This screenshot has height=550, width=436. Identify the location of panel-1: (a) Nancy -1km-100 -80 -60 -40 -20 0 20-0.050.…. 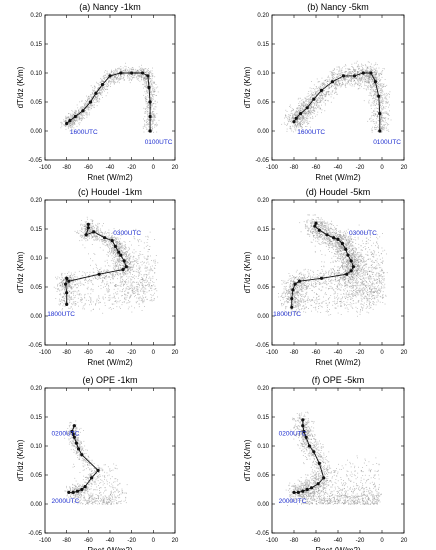
(97, 92).